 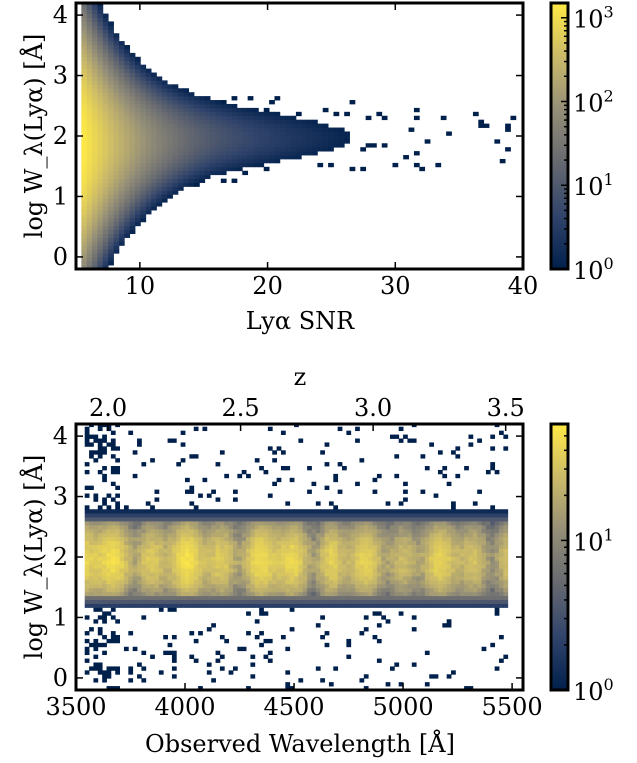 What do you see at coordinates (60, 678) in the screenshot?
I see `y-tick-label: 0` at bounding box center [60, 678].